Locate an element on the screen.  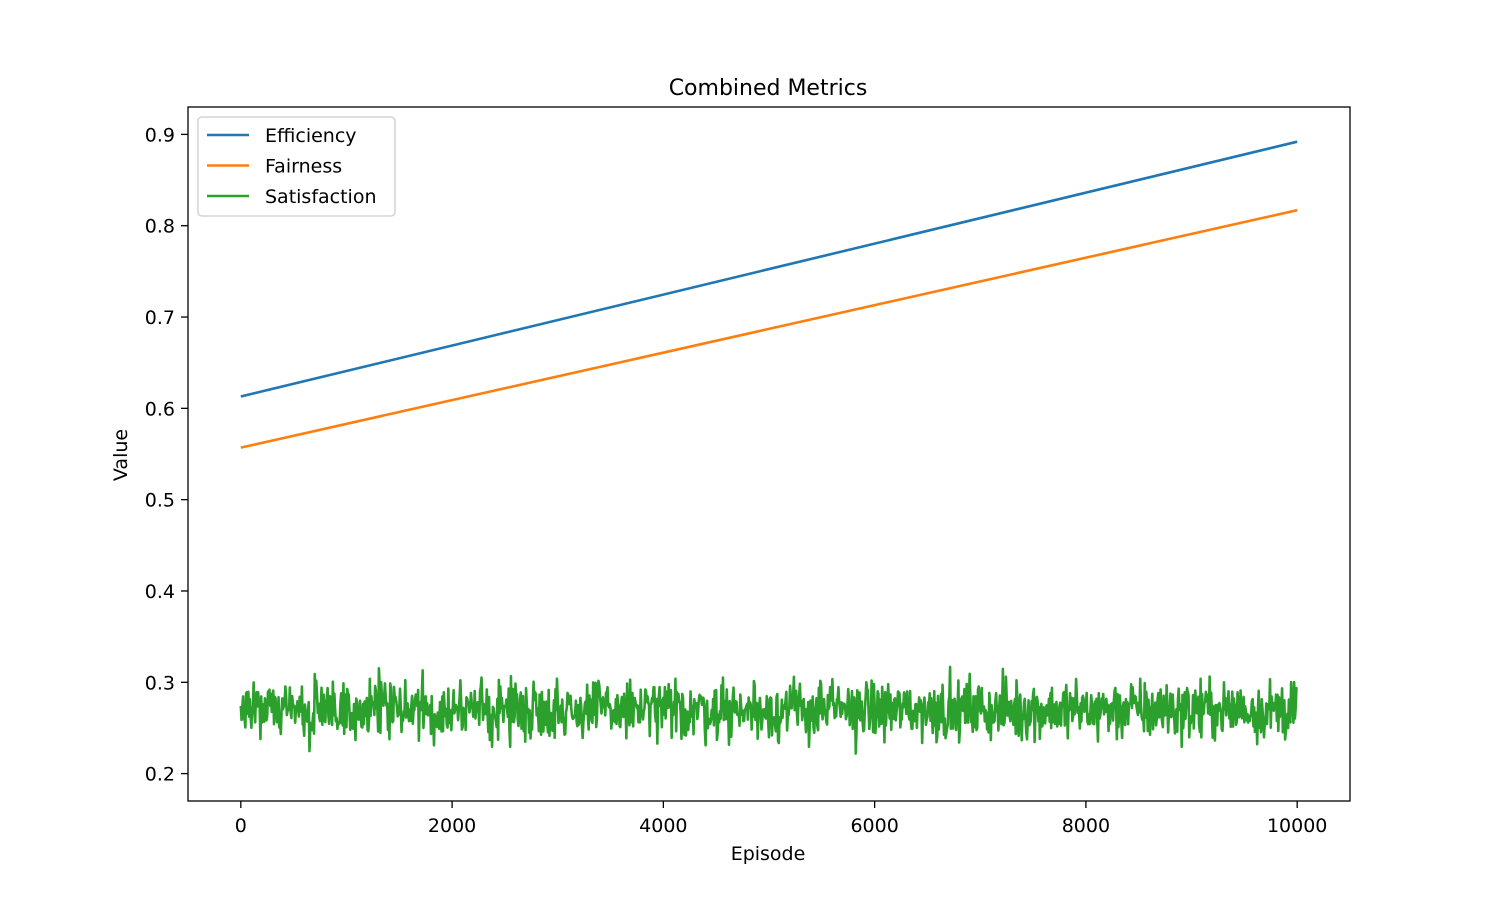
legend-label-efficiency: Efficiency is located at coordinates (311, 136).